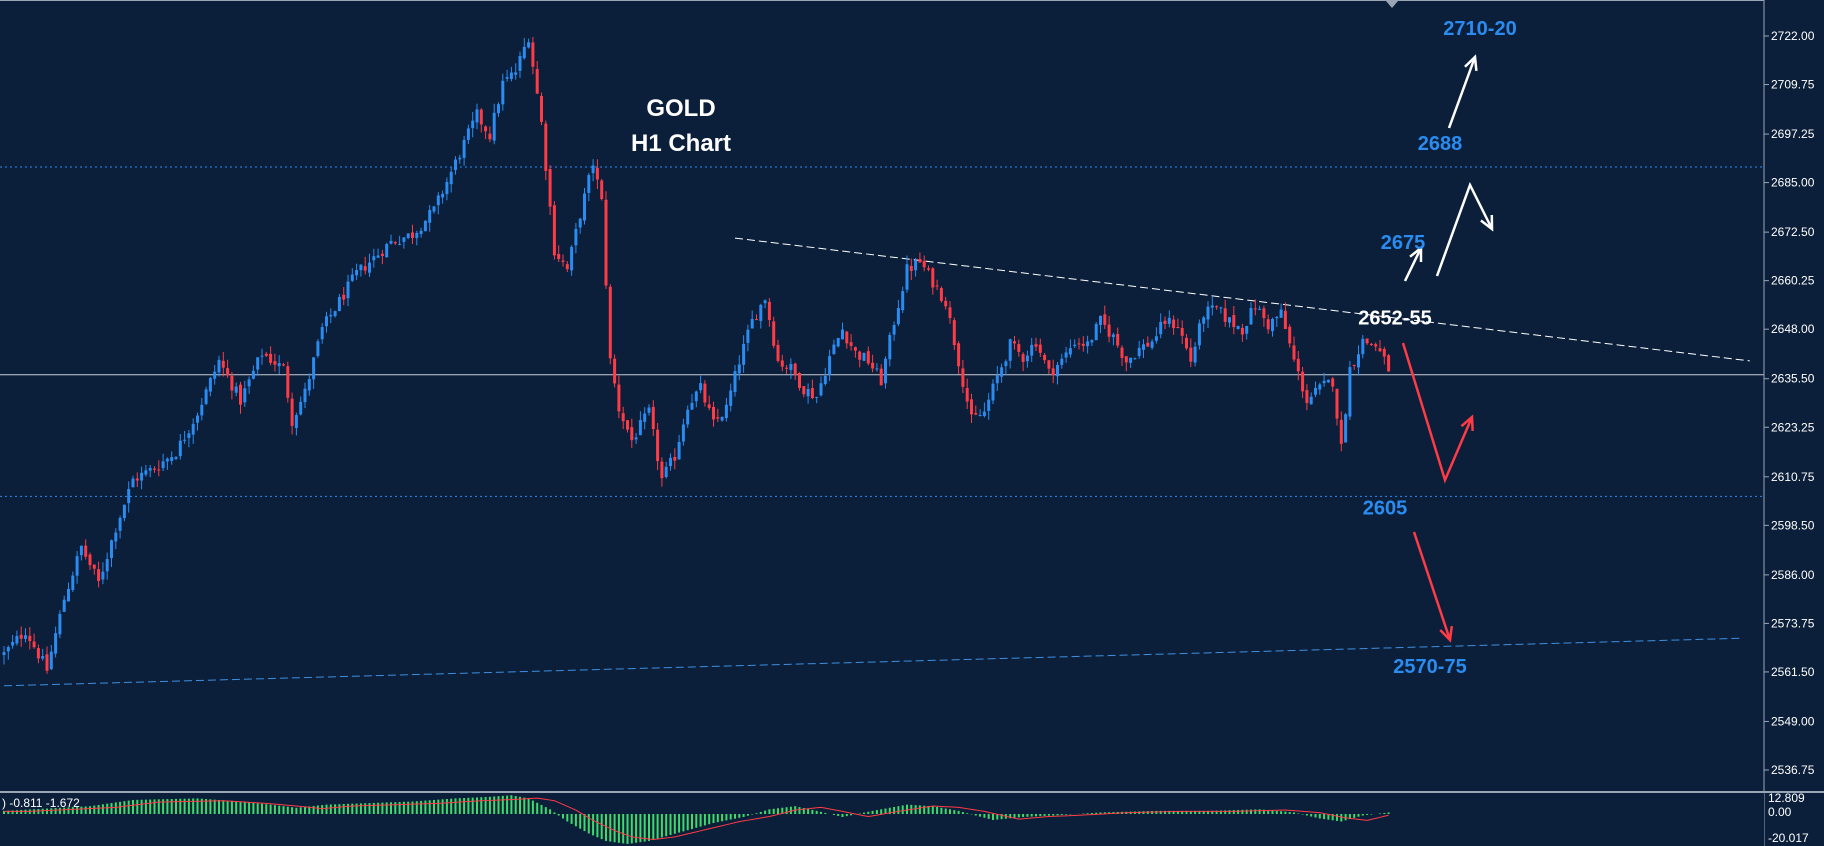 The image size is (1824, 846). Describe the element at coordinates (681, 143) in the screenshot. I see `chart-title-line2: H1 Chart` at that location.